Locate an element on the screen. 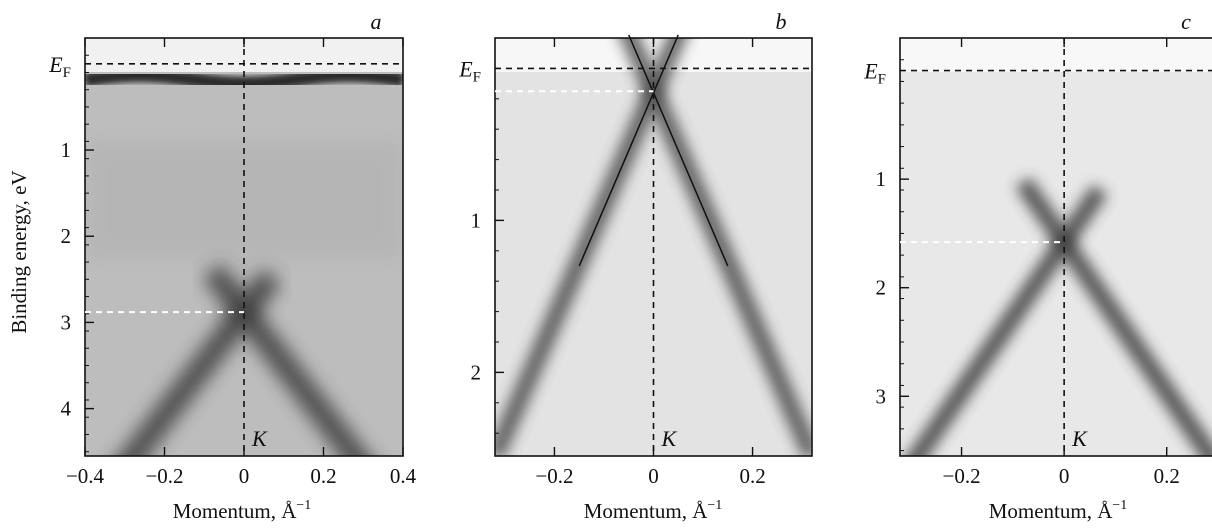 Image resolution: width=1212 pixels, height=528 pixels. panel-a-ef-label: EF is located at coordinates (59, 66).